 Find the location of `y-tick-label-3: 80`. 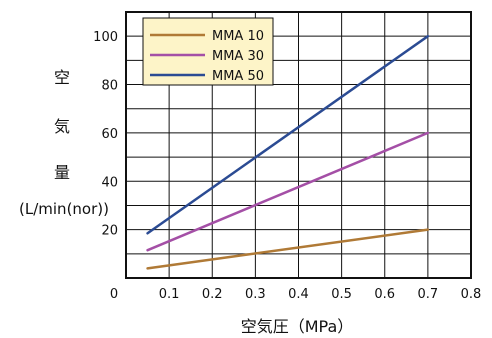

y-tick-label-3: 80 is located at coordinates (109, 86).